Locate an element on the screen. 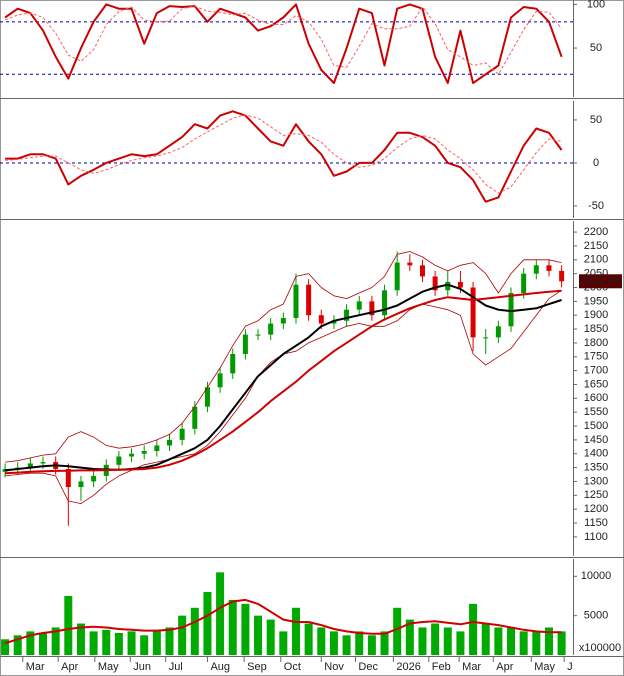 Image resolution: width=624 pixels, height=676 pixels. y-tick-label: 1300 is located at coordinates (596, 481).